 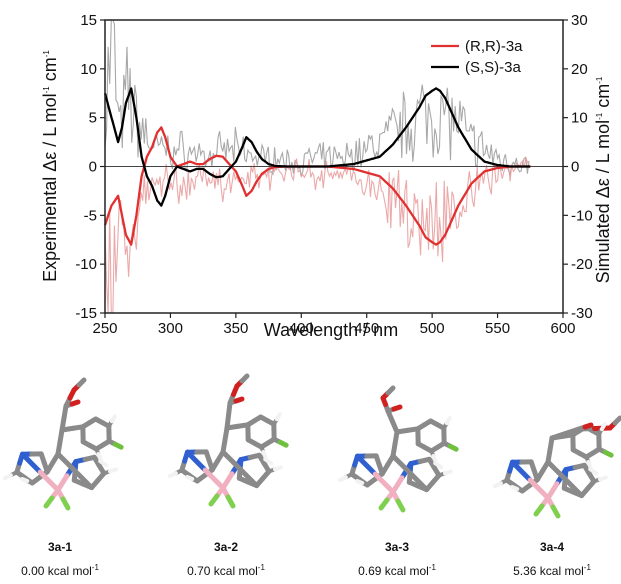 What do you see at coordinates (477, 57) in the screenshot?
I see `legend: (R,R)-3a (S,S)-3a` at bounding box center [477, 57].